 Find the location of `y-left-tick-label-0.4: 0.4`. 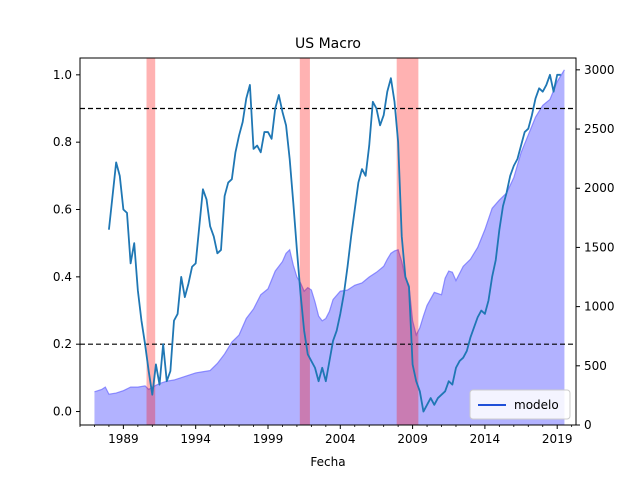

y-left-tick-label-0.4: 0.4 is located at coordinates (62, 277).